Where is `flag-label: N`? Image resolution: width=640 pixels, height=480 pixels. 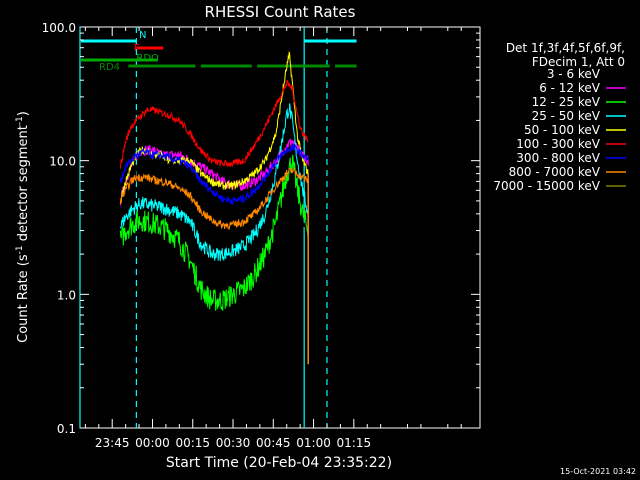
flag-label: N is located at coordinates (142, 35).